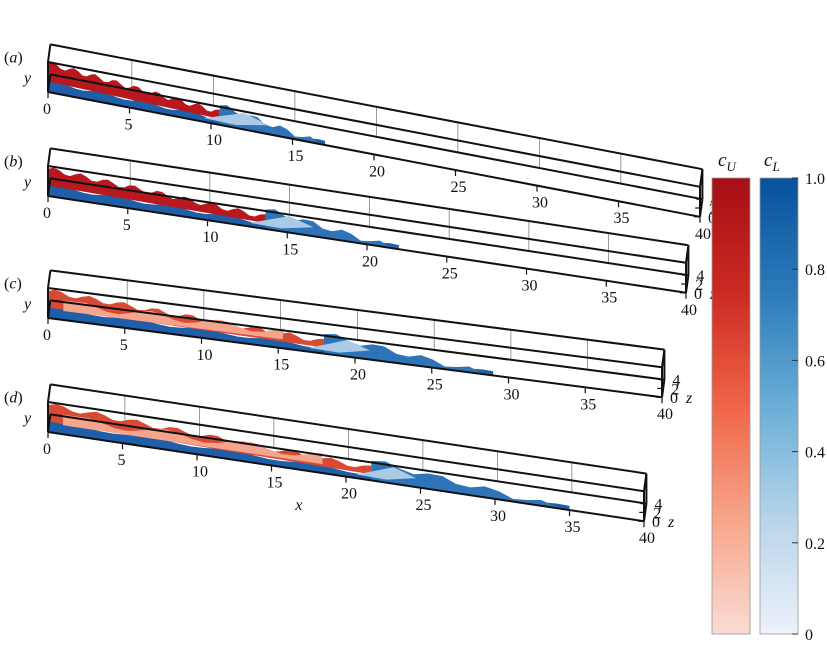 Image resolution: width=827 pixels, height=654 pixels. Describe the element at coordinates (808, 407) in the screenshot. I see `colorbar-ticks: 0 0.2 0.4 0.6 0.8 1.0` at that location.